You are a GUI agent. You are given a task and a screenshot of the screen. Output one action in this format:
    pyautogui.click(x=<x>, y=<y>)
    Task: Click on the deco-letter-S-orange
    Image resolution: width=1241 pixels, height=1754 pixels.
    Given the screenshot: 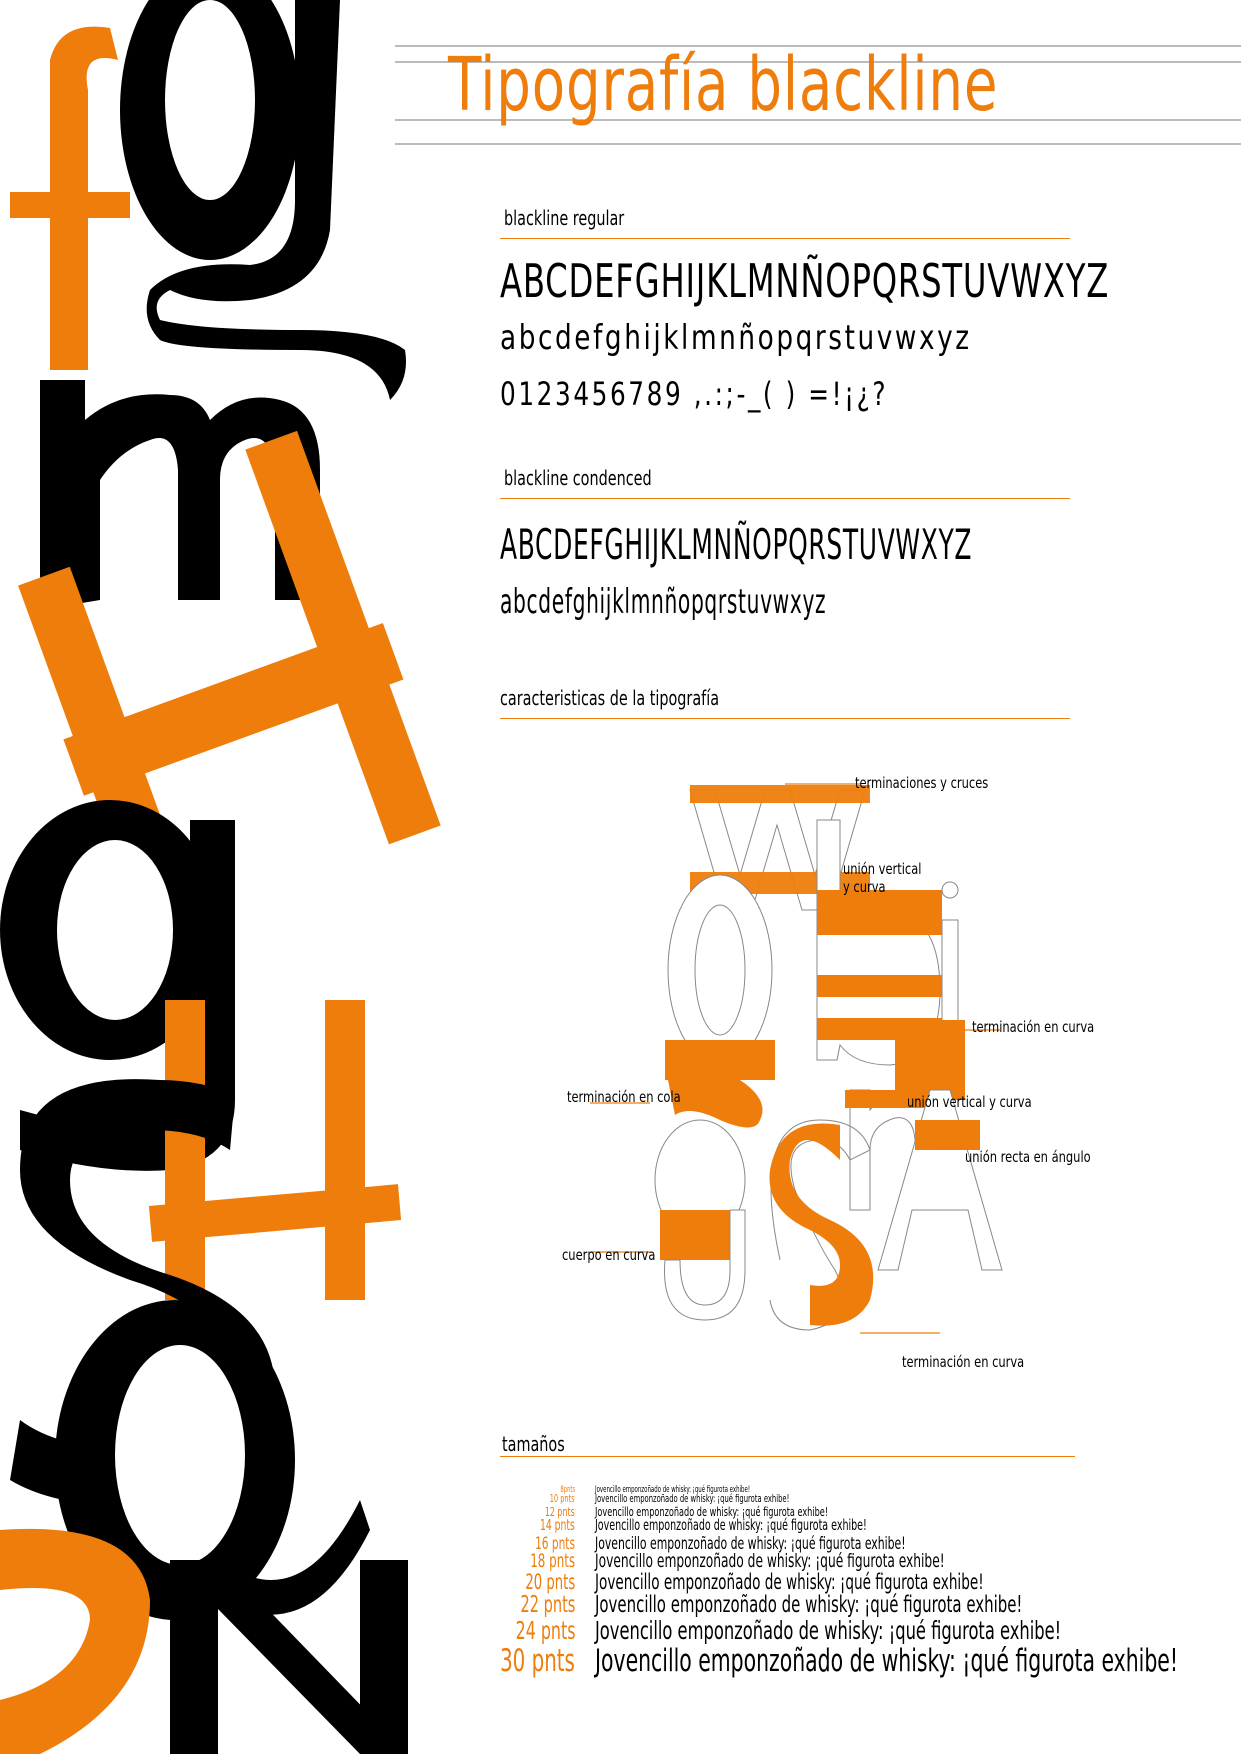 What is the action you would take?
    pyautogui.click(x=75, y=1641)
    